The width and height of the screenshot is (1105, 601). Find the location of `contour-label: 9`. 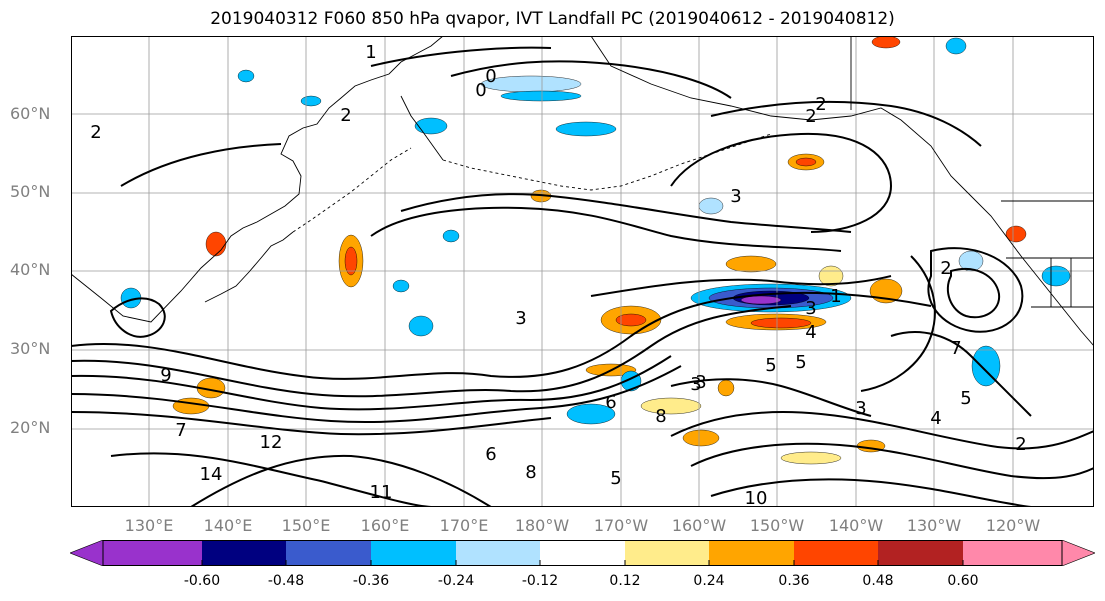

contour-label: 9 is located at coordinates (165, 375).